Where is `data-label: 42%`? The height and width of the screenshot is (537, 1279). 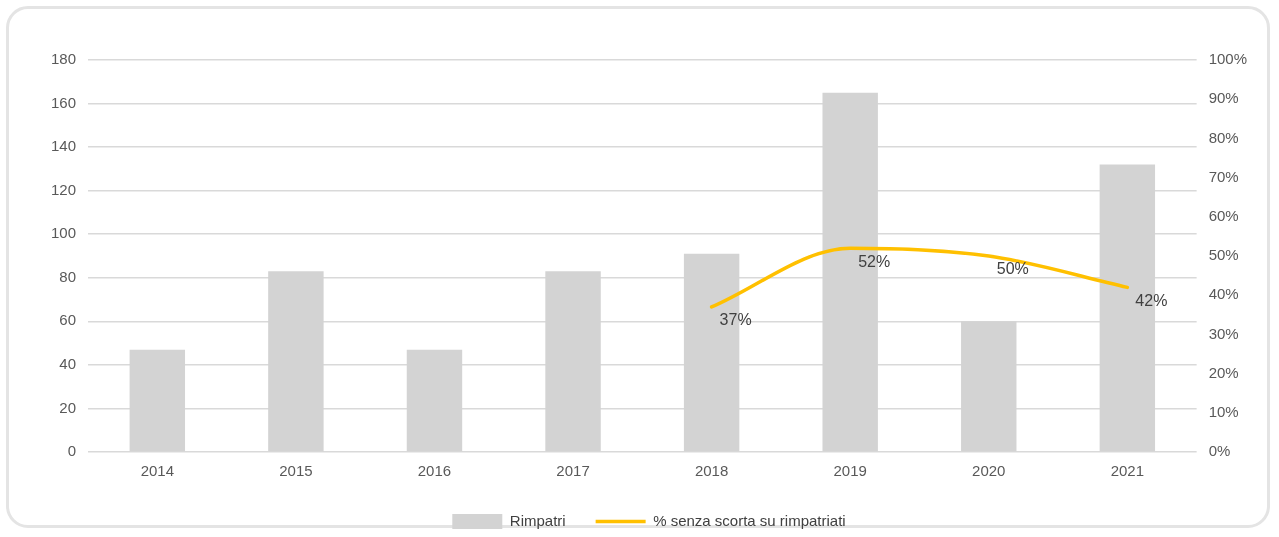
data-label: 42% is located at coordinates (1151, 300).